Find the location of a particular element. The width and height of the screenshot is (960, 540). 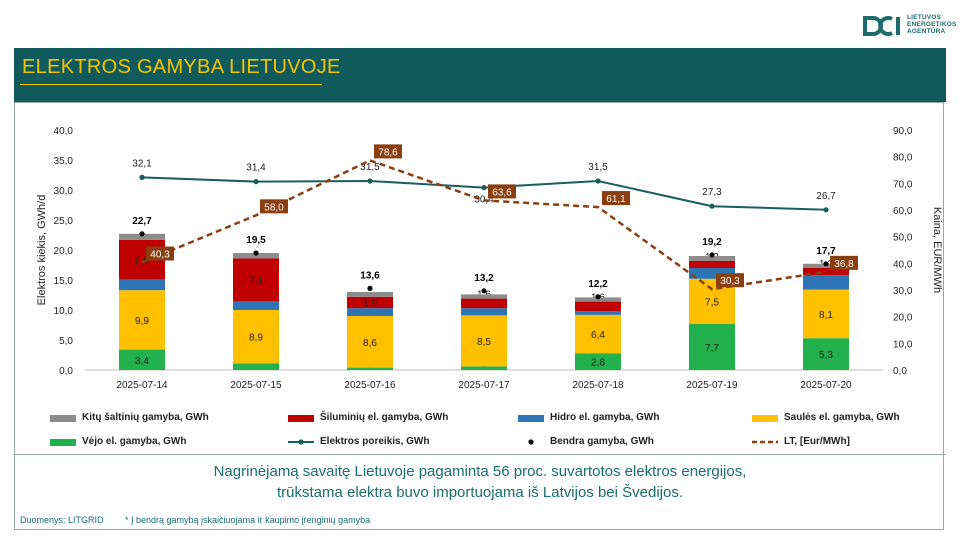

x-tick-label: 2025-07-20 is located at coordinates (826, 385).